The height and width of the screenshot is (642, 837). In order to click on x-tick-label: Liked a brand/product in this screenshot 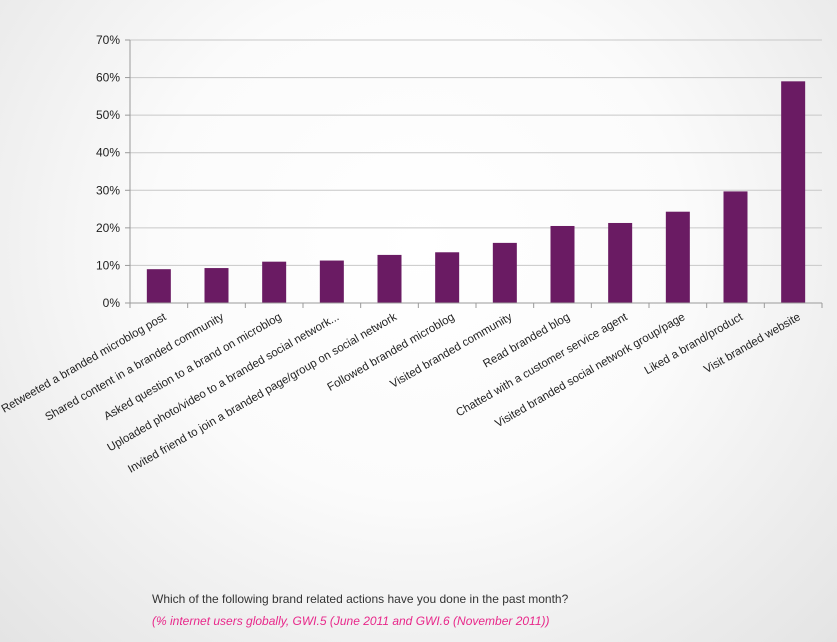, I will do `click(694, 344)`.